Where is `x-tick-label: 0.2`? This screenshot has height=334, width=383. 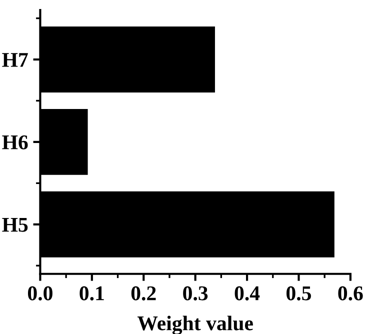
x-tick-label: 0.2 is located at coordinates (143, 293).